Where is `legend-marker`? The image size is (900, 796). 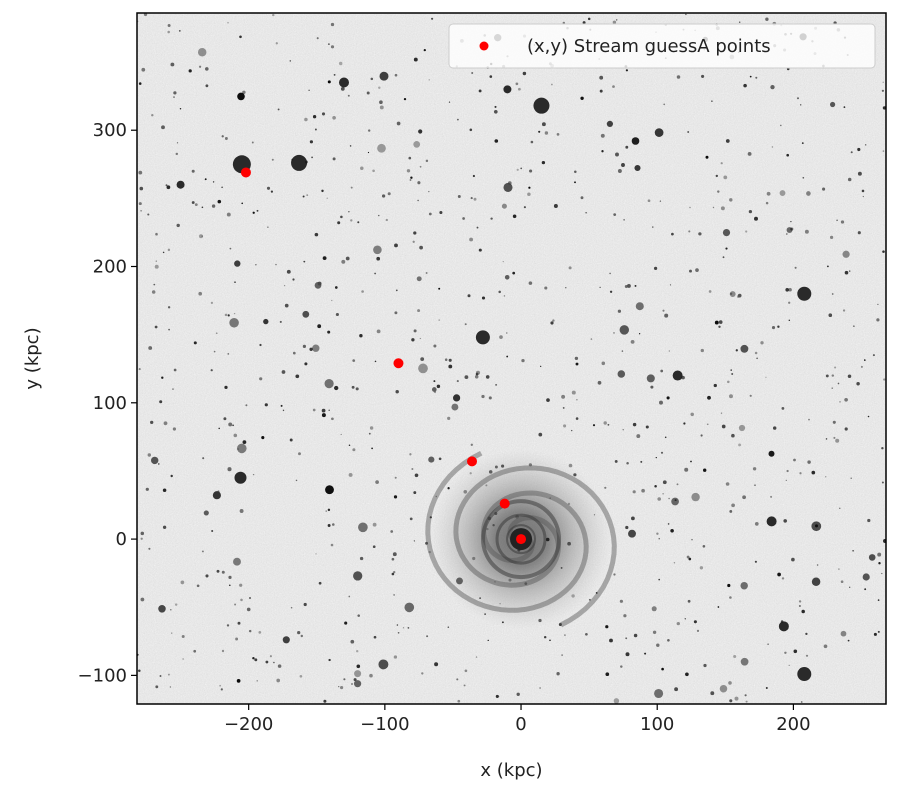 legend-marker is located at coordinates (484, 46).